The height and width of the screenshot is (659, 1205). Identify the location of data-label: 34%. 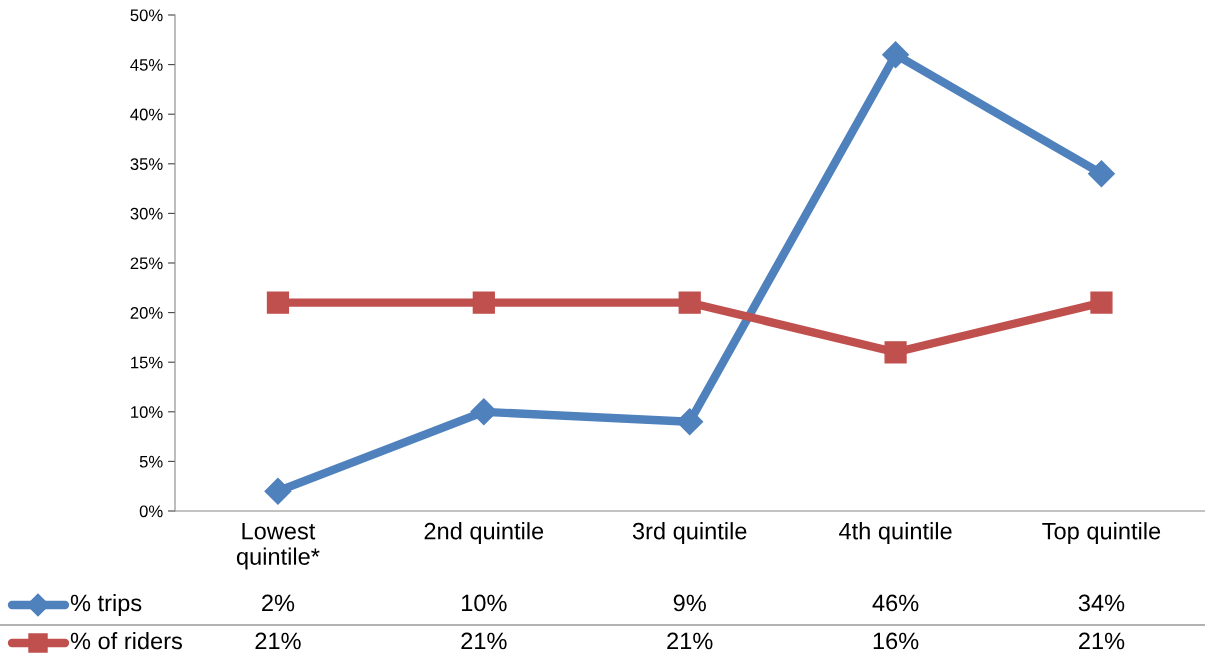
(1101, 603).